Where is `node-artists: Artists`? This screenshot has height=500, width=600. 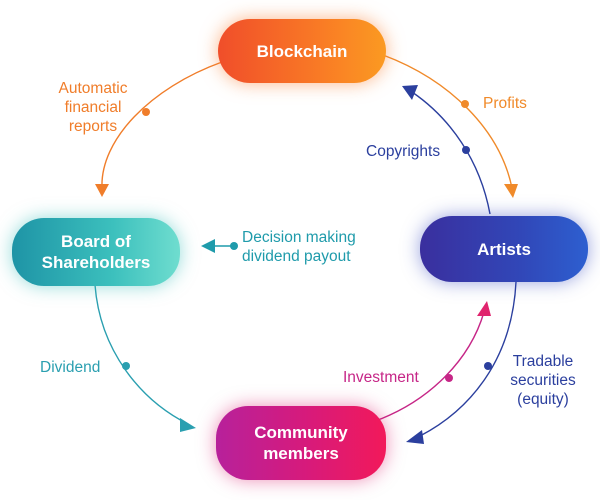 node-artists: Artists is located at coordinates (504, 249).